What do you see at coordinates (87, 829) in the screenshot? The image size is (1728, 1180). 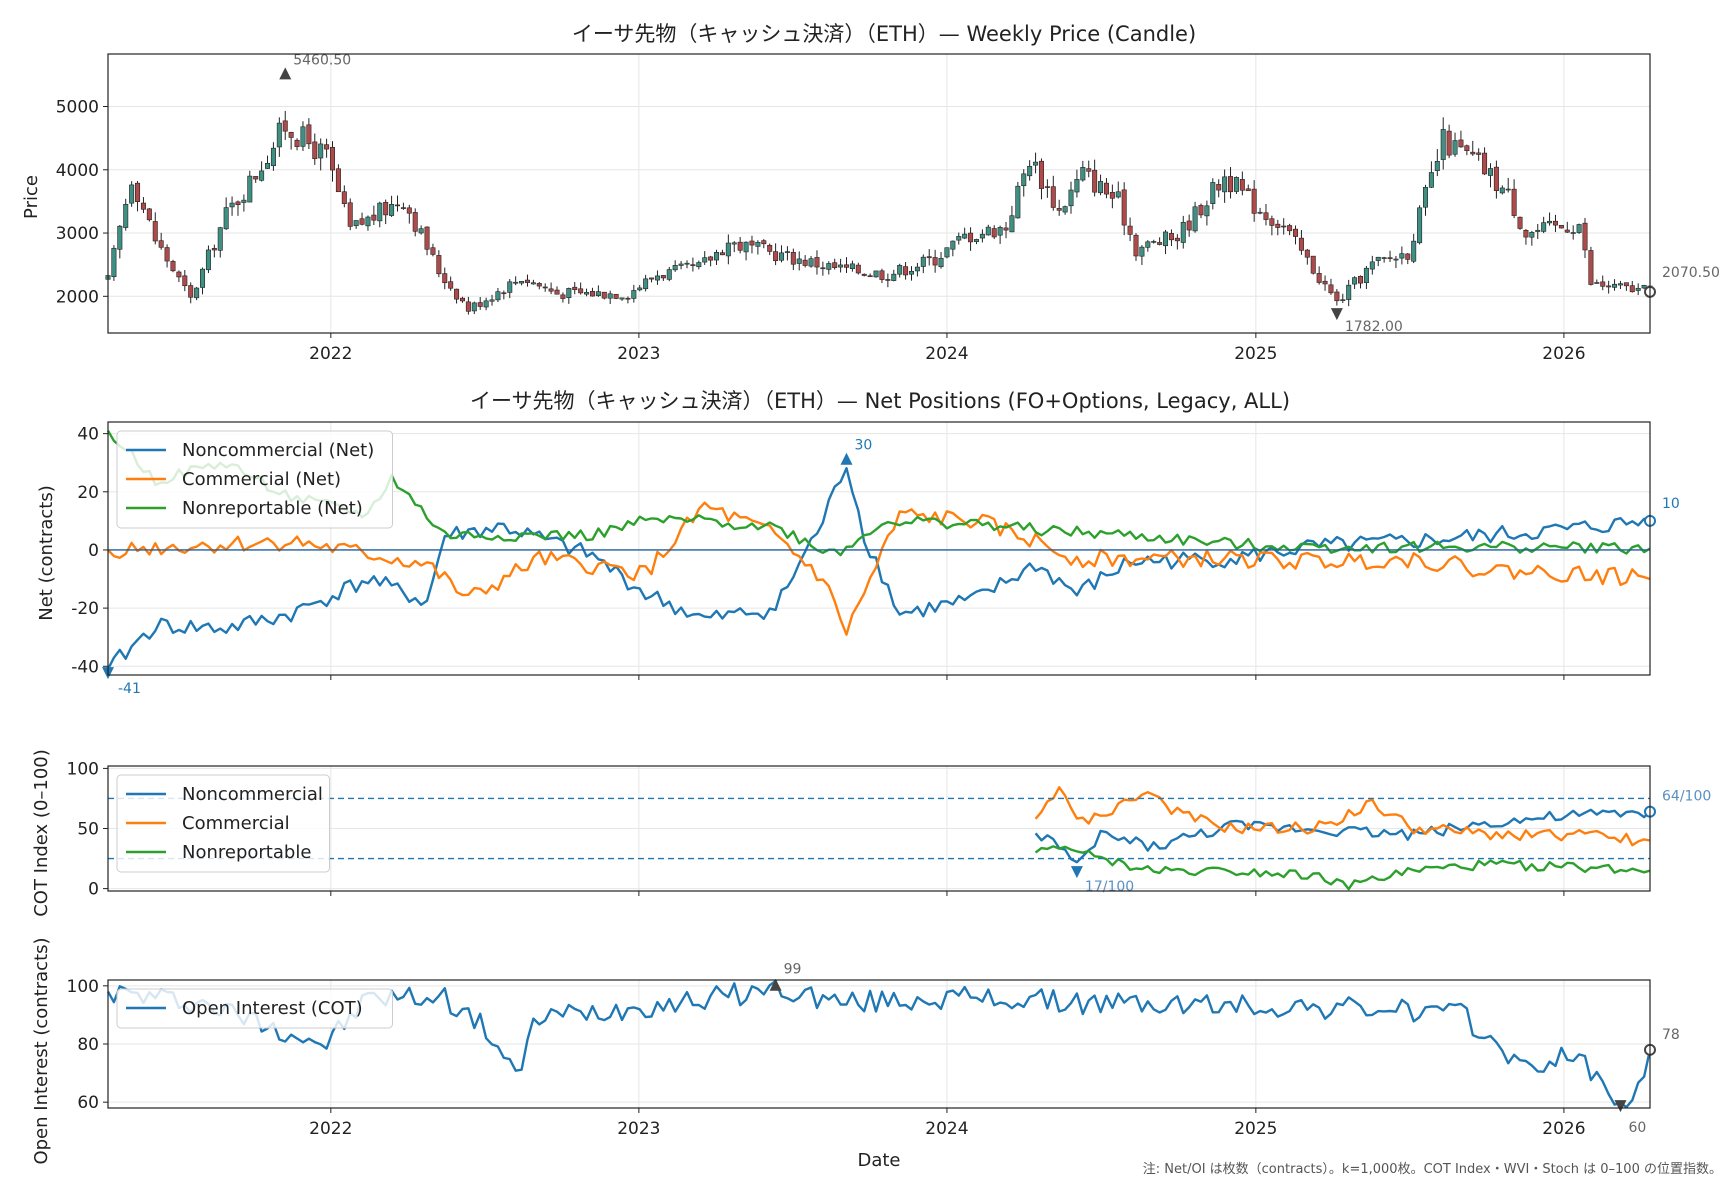 I see `cot-y-ticks: 0 50 100` at bounding box center [87, 829].